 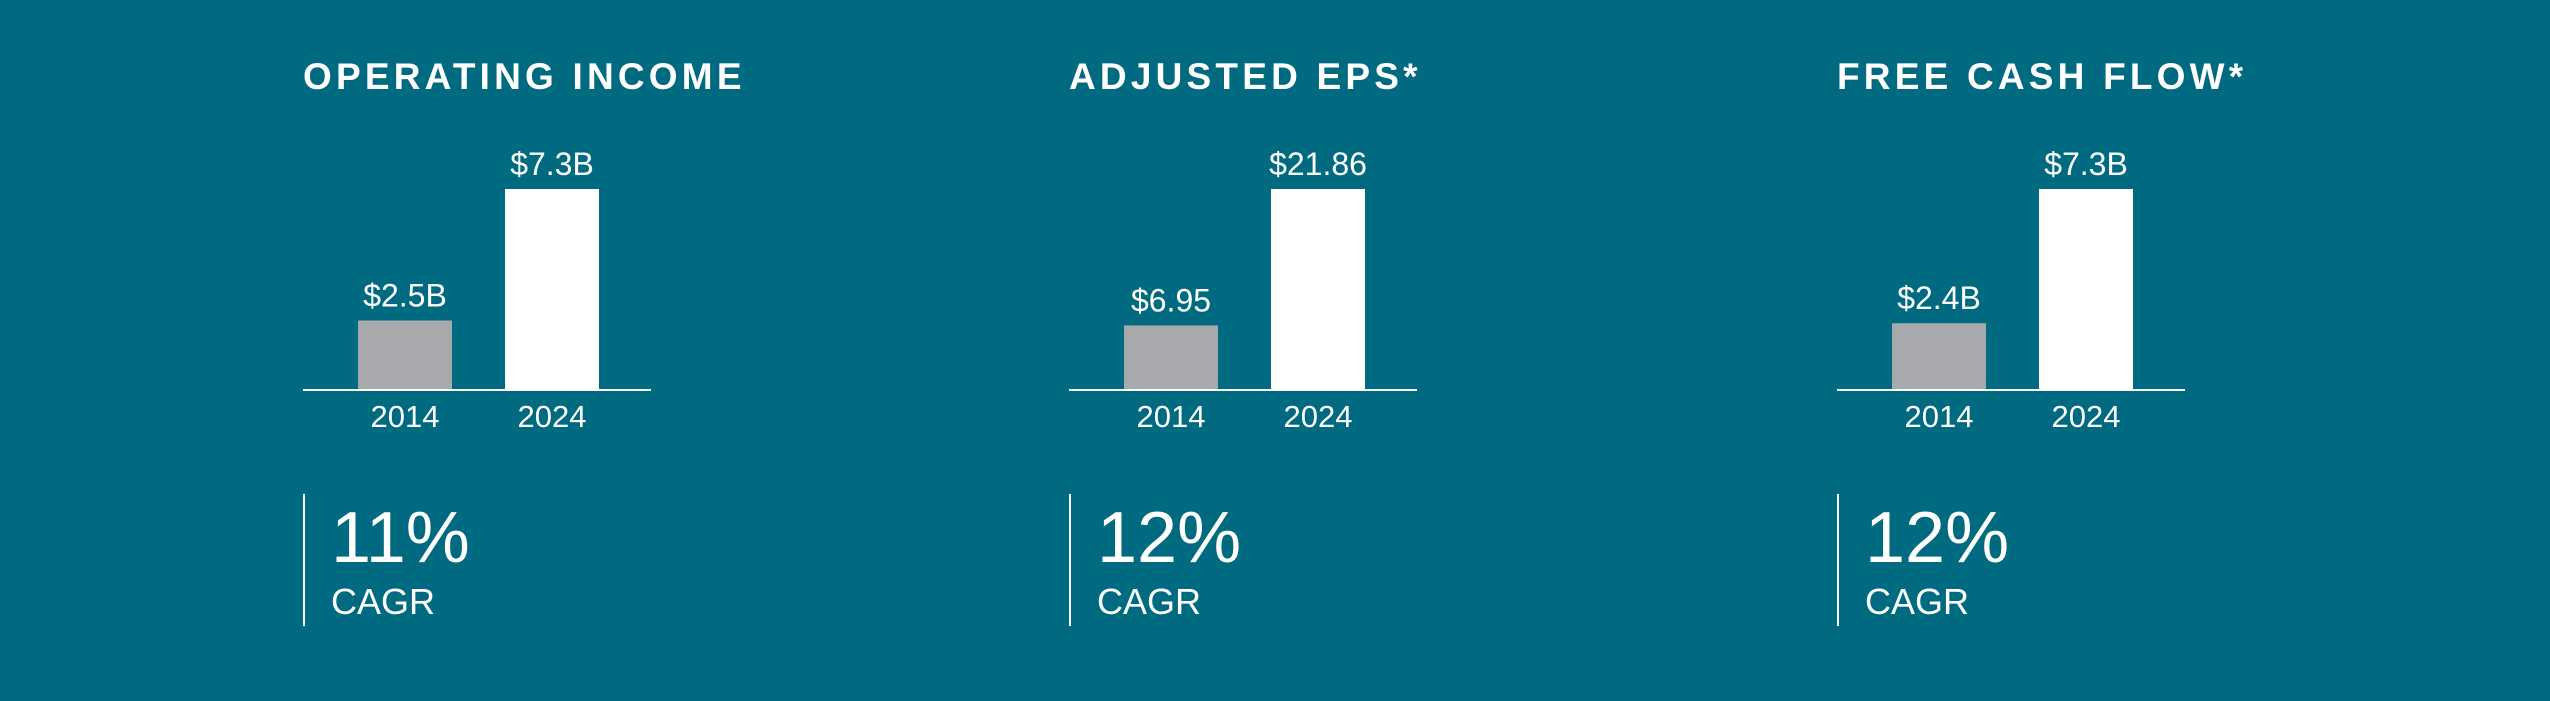 I want to click on panel-title: OPERATING INCOME, so click(x=524, y=76).